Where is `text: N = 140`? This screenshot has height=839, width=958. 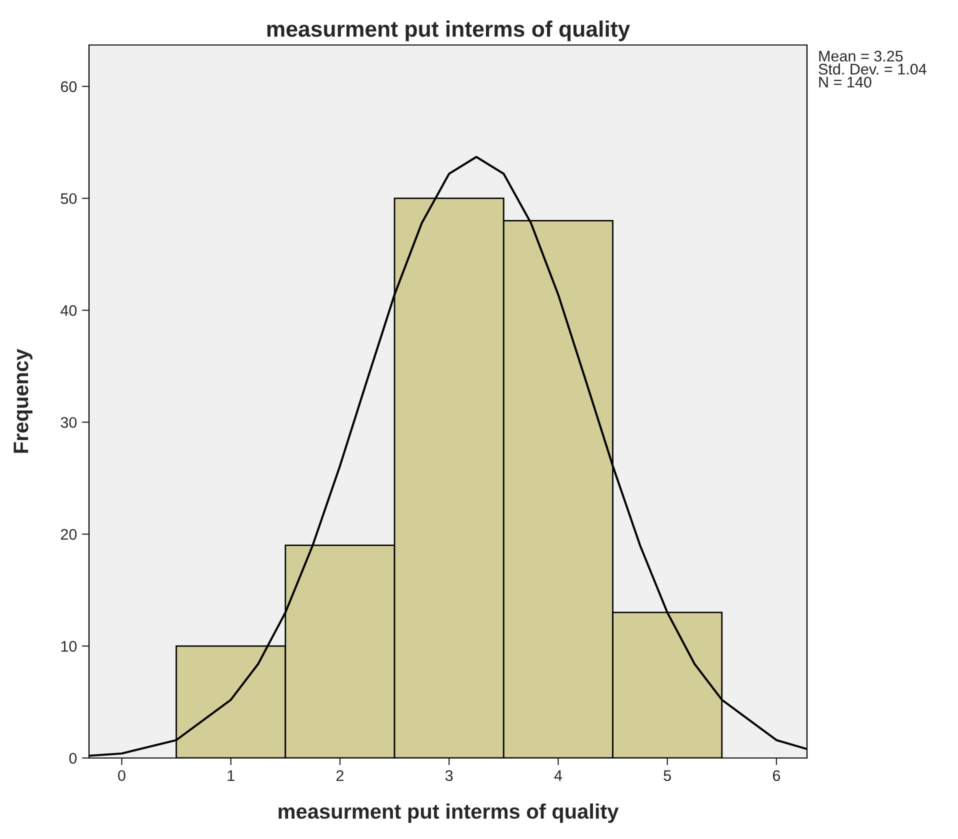 text: N = 140 is located at coordinates (845, 82).